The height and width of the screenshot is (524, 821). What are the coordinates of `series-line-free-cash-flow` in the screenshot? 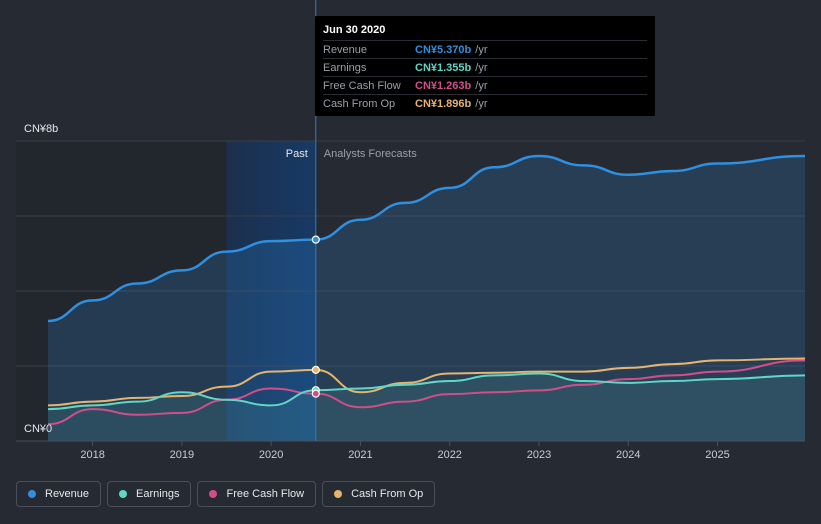 It's located at (426, 392).